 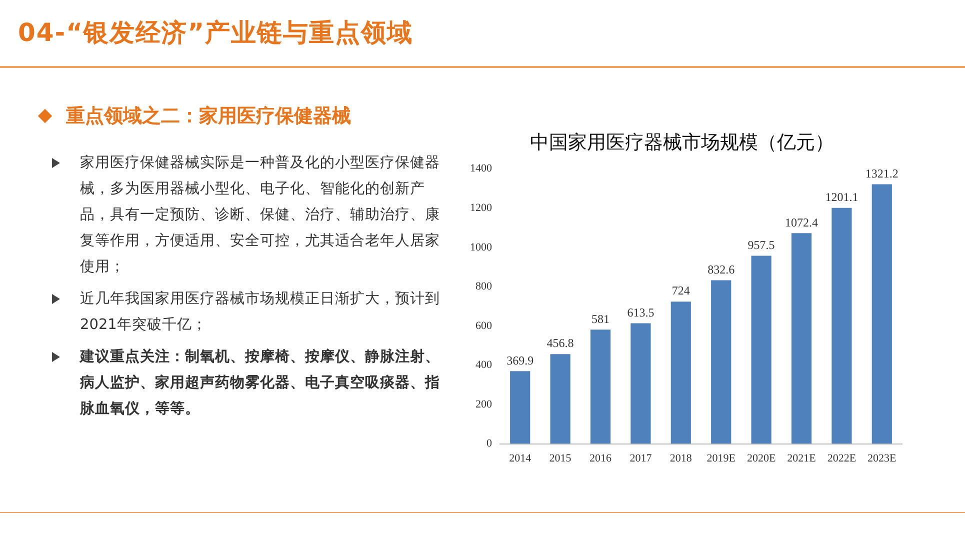 What do you see at coordinates (484, 365) in the screenshot?
I see `y-tick-label: 400` at bounding box center [484, 365].